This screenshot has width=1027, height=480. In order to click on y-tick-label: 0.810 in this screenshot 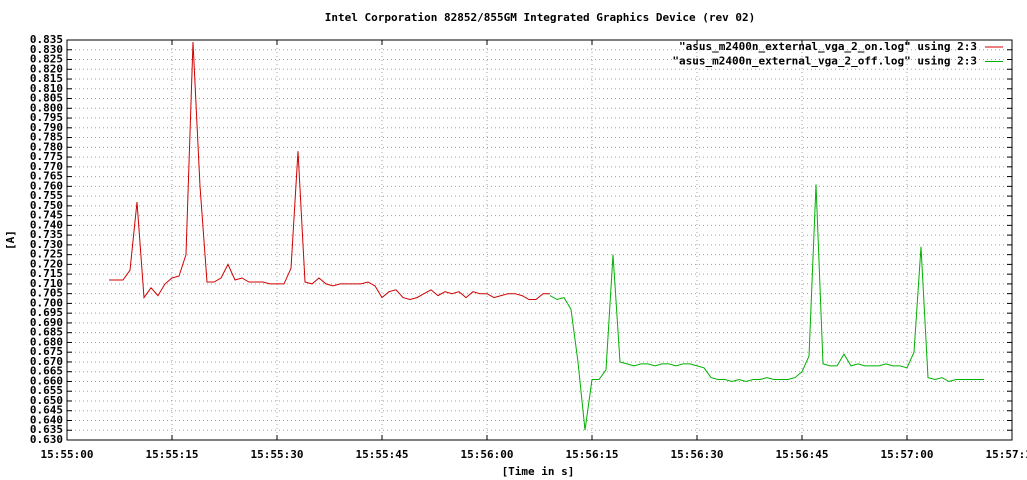, I will do `click(46, 88)`.